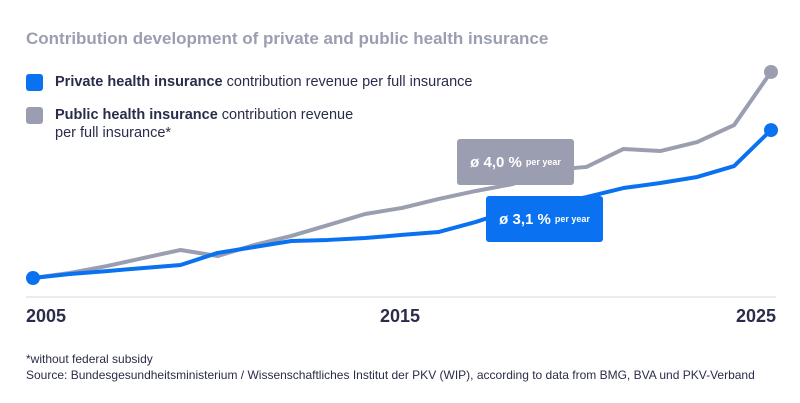  Describe the element at coordinates (33, 278) in the screenshot. I see `private-point-2005` at that location.